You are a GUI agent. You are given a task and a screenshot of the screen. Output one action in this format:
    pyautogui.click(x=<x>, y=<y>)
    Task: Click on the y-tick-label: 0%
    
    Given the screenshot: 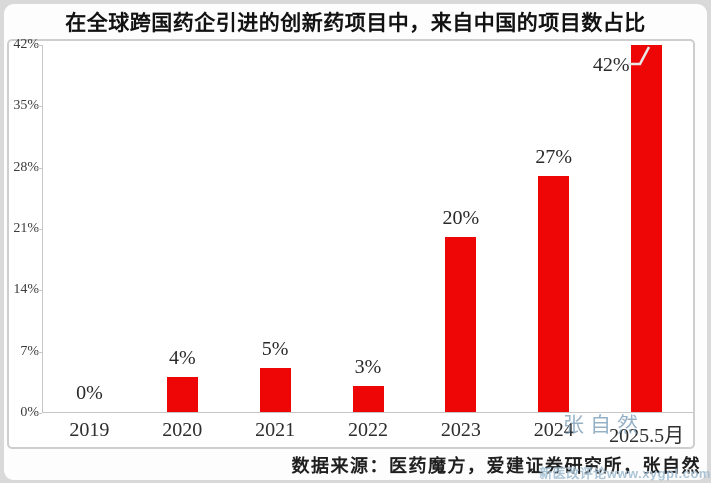 What is the action you would take?
    pyautogui.click(x=29, y=412)
    